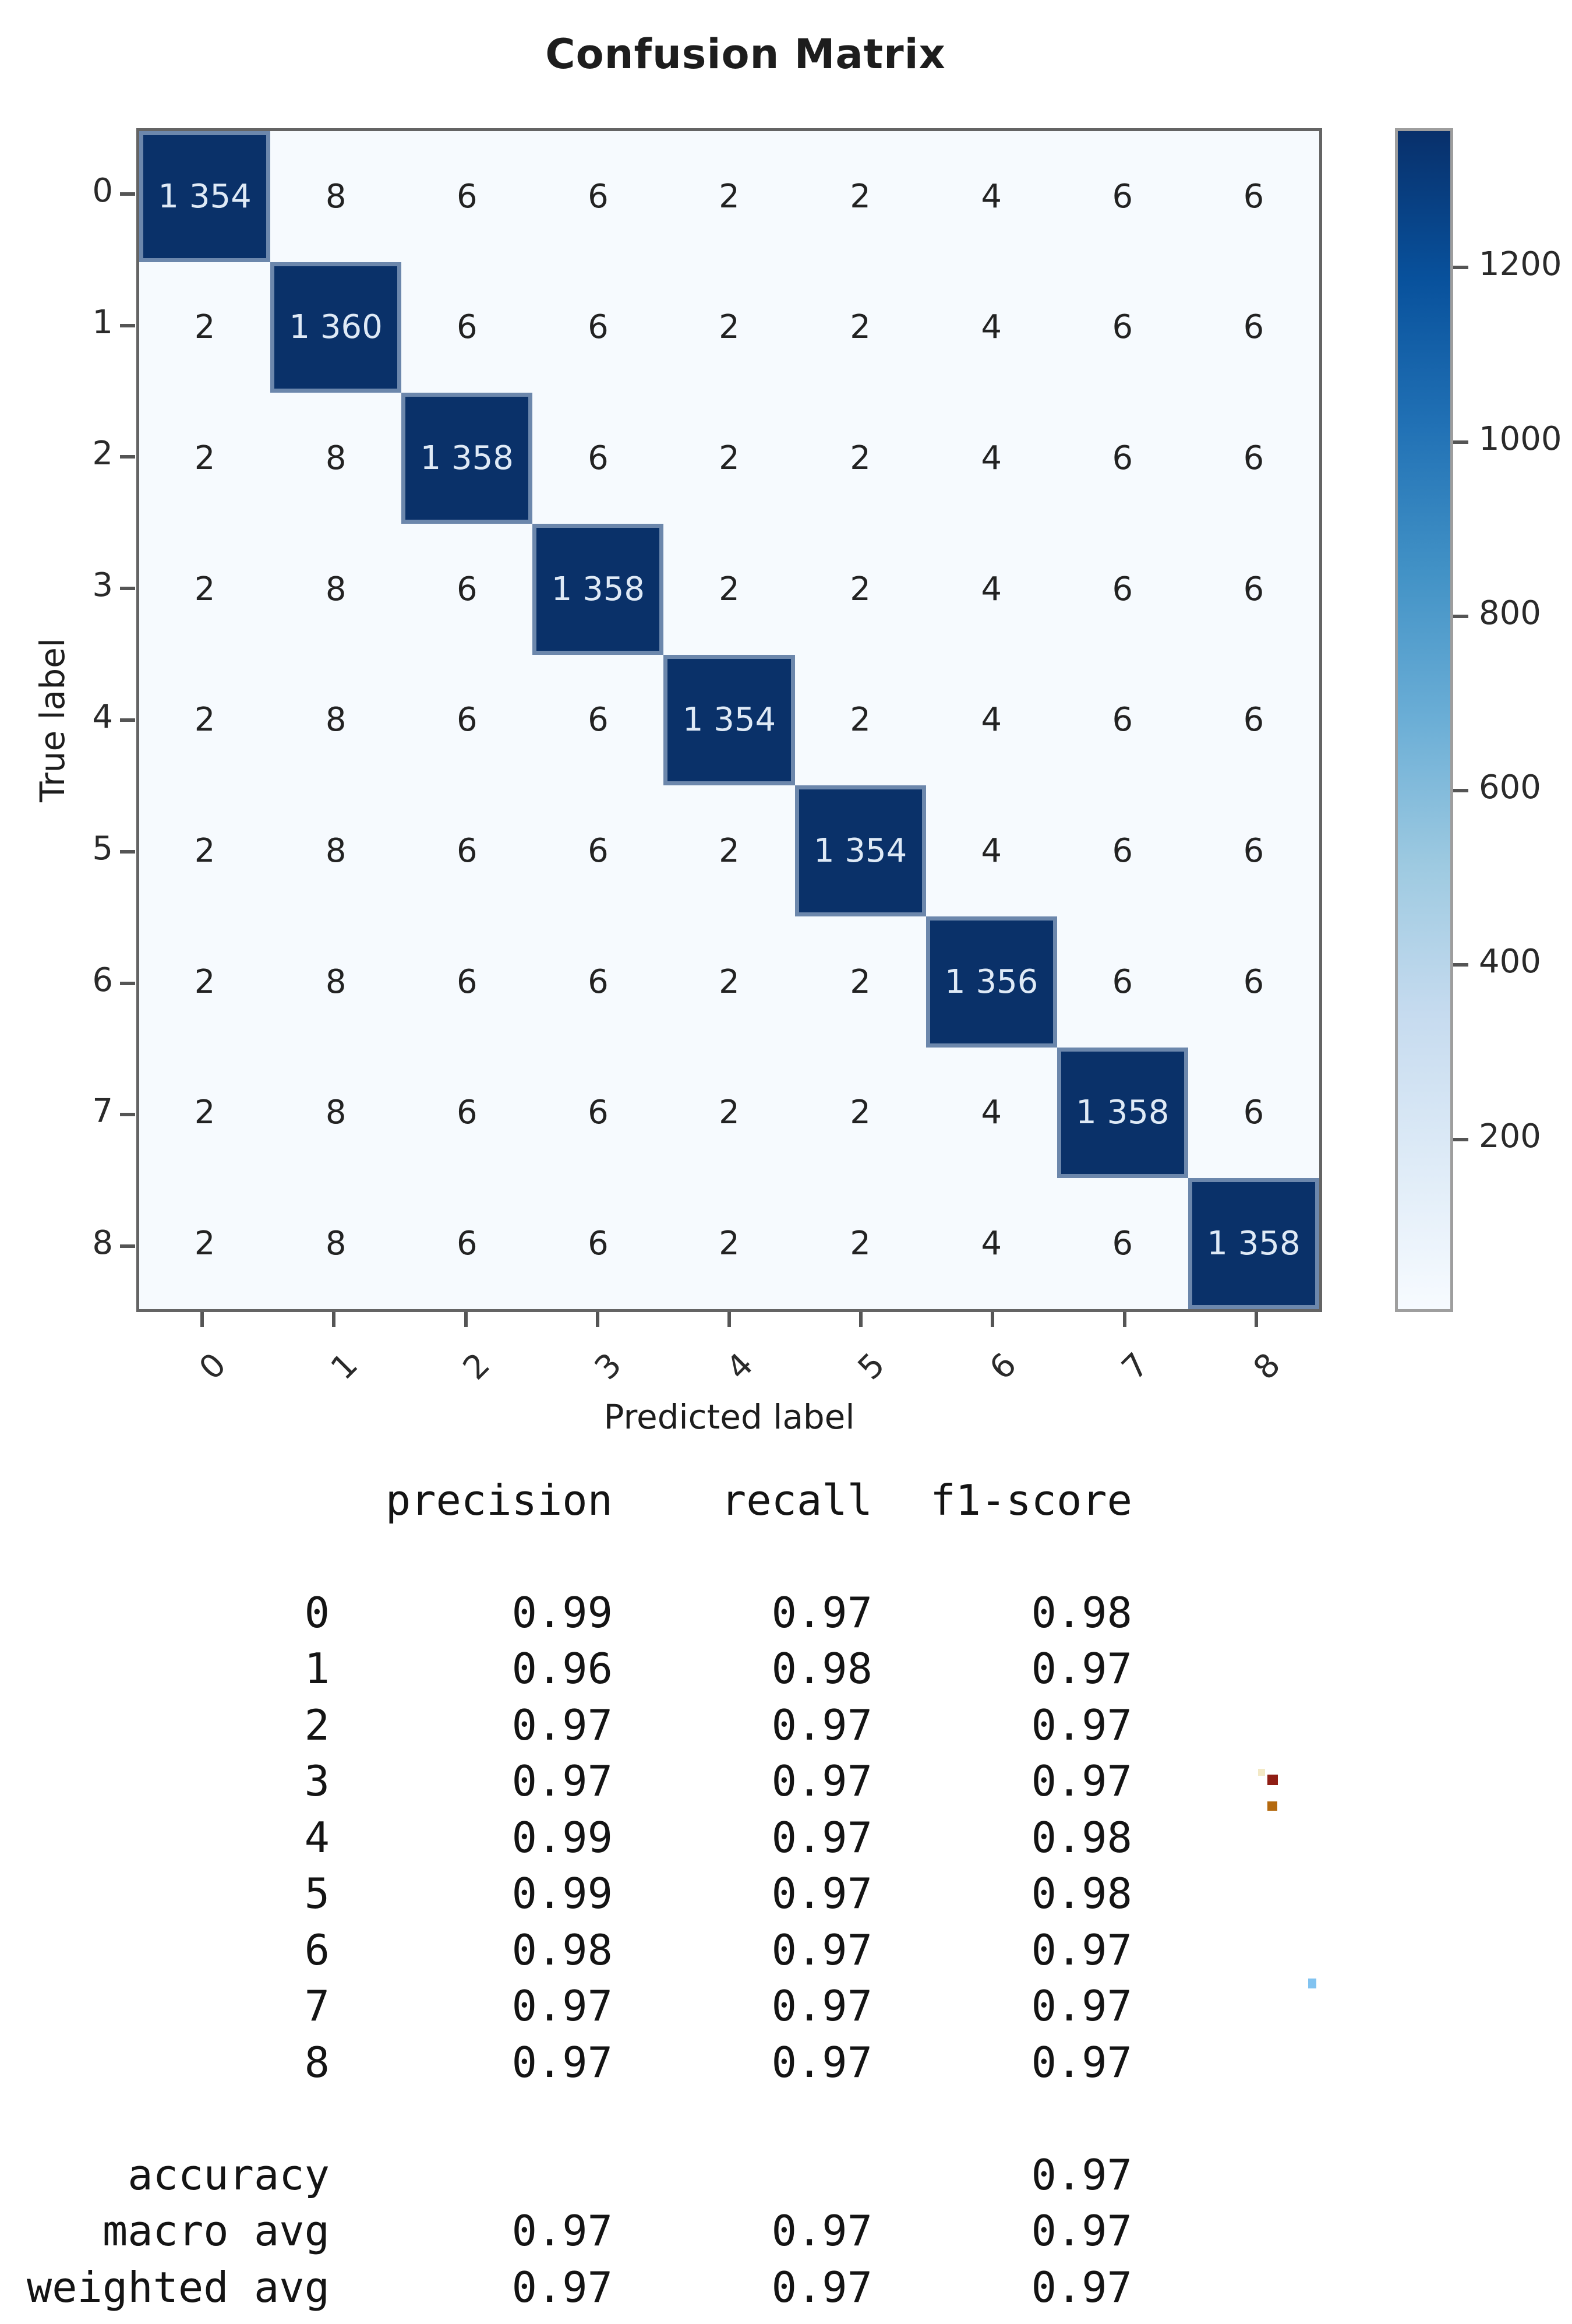 This screenshot has height=2324, width=1572. I want to click on report-cell: 5, so click(317, 1893).